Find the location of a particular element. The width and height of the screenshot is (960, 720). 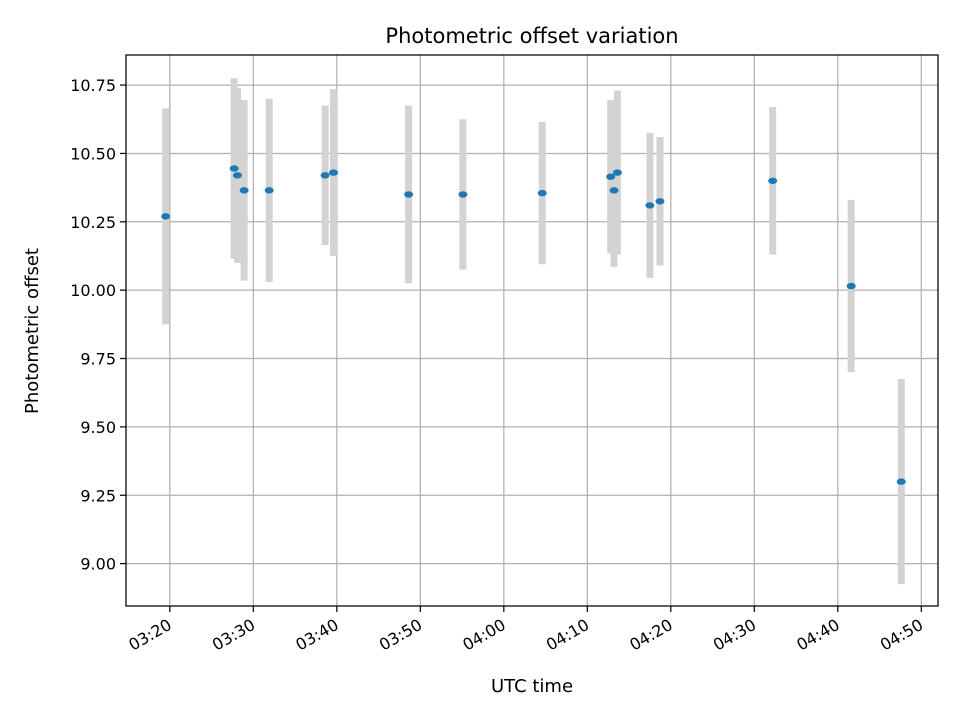

y-tick-label: 10.50 is located at coordinates (93, 153).